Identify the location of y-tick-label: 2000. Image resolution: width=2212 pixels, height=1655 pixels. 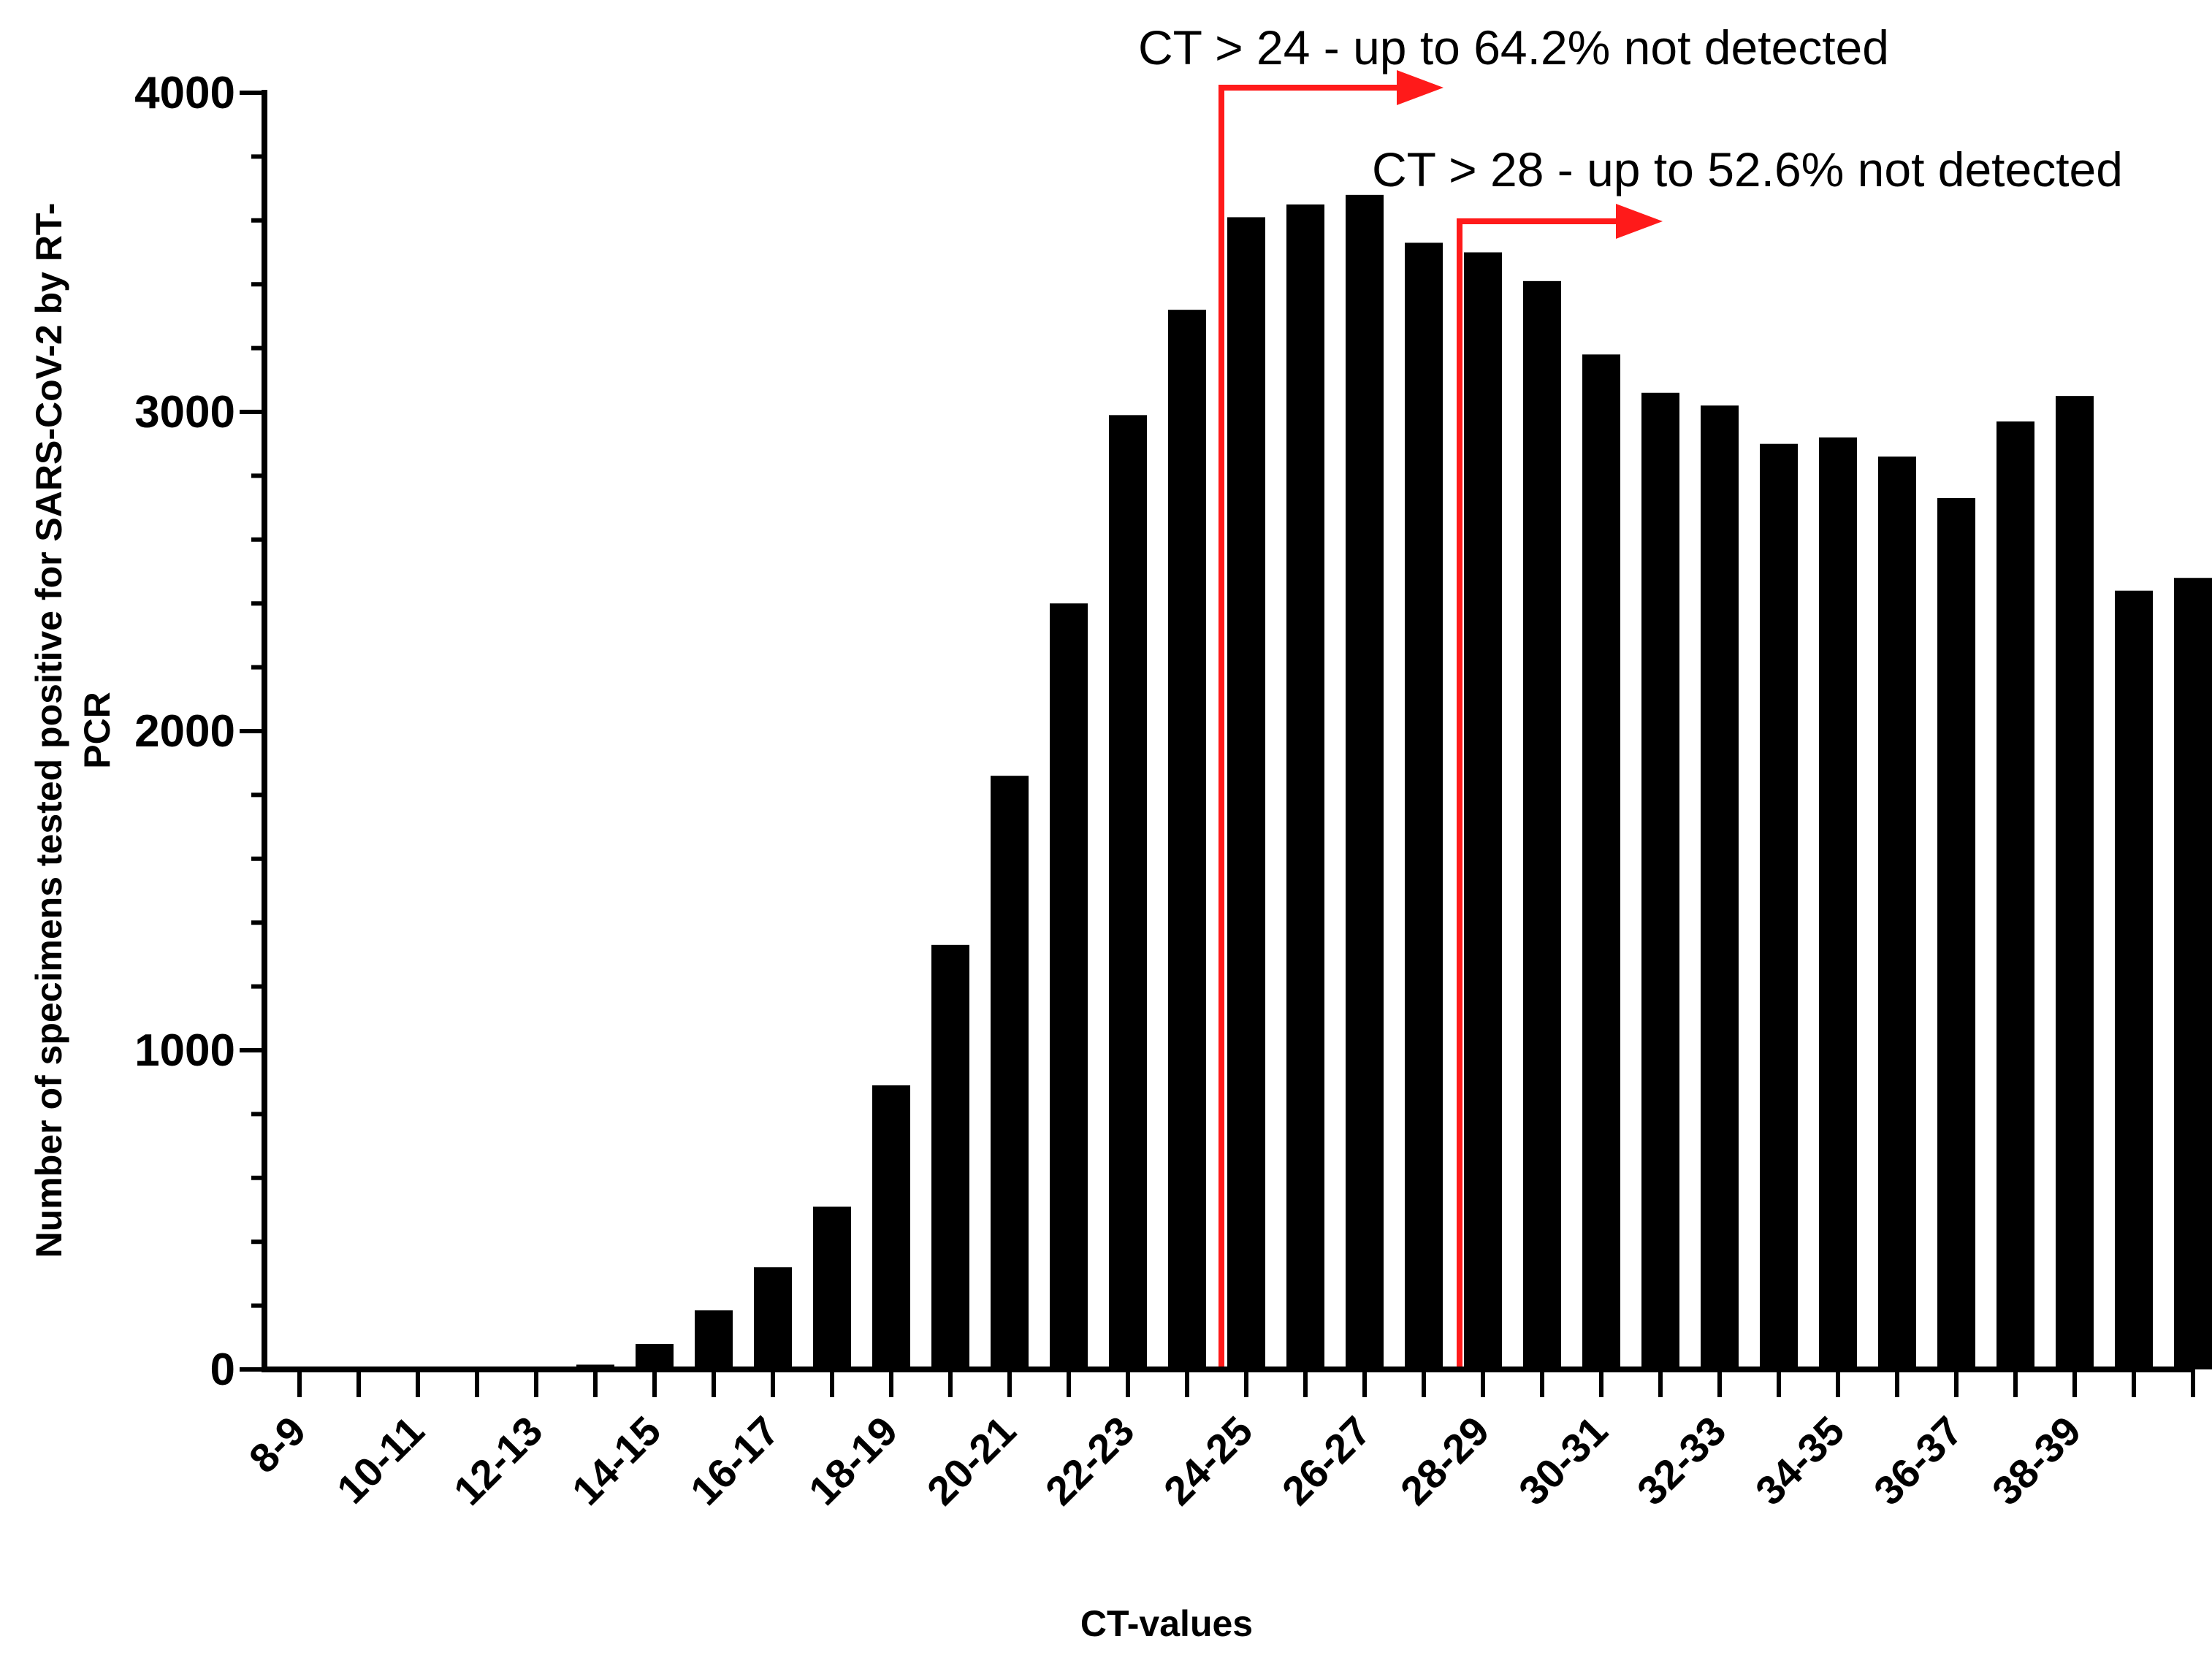
(184, 732).